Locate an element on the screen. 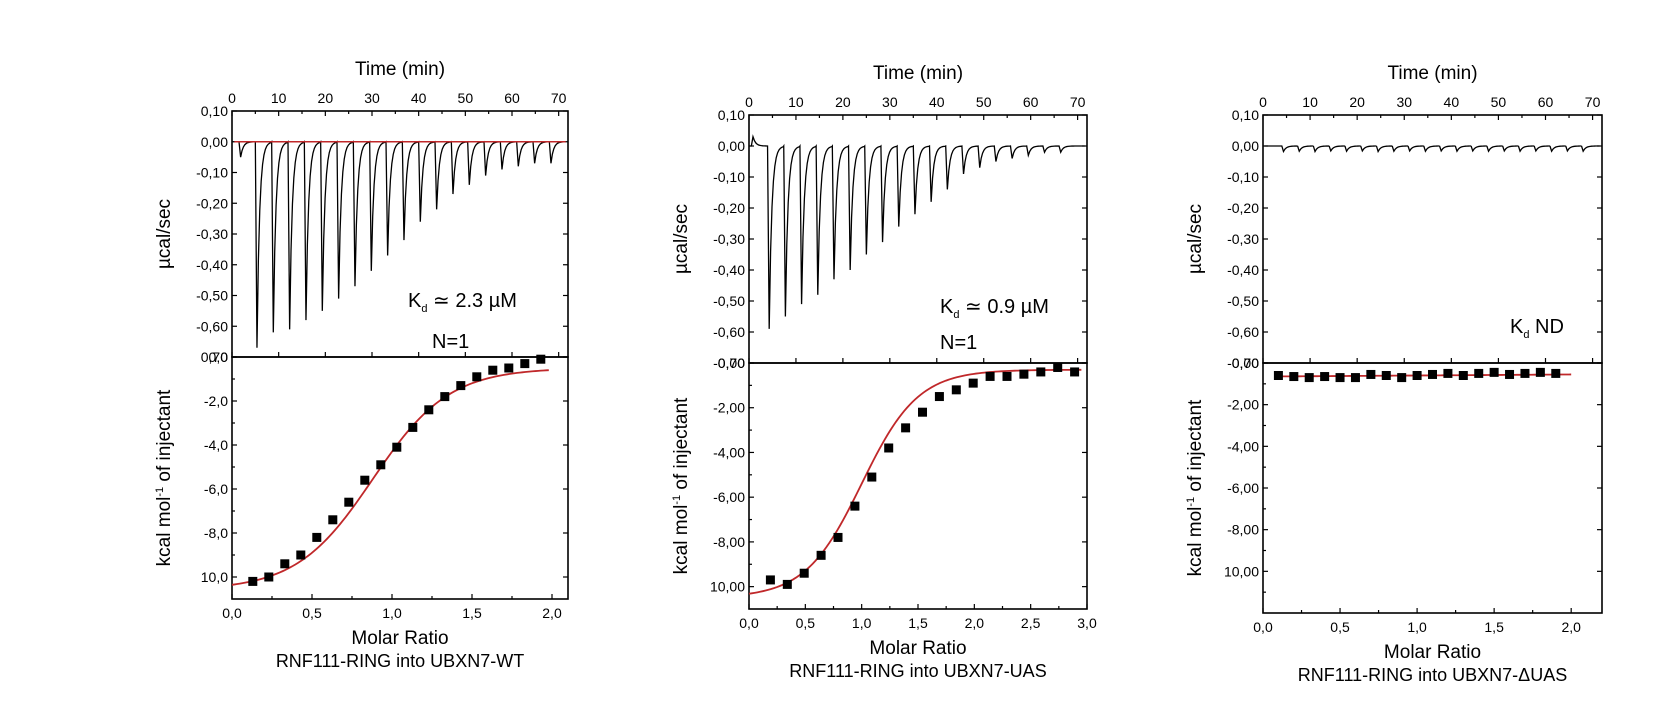 The width and height of the screenshot is (1663, 712). heat-tick-label: 0,00 is located at coordinates (731, 363).